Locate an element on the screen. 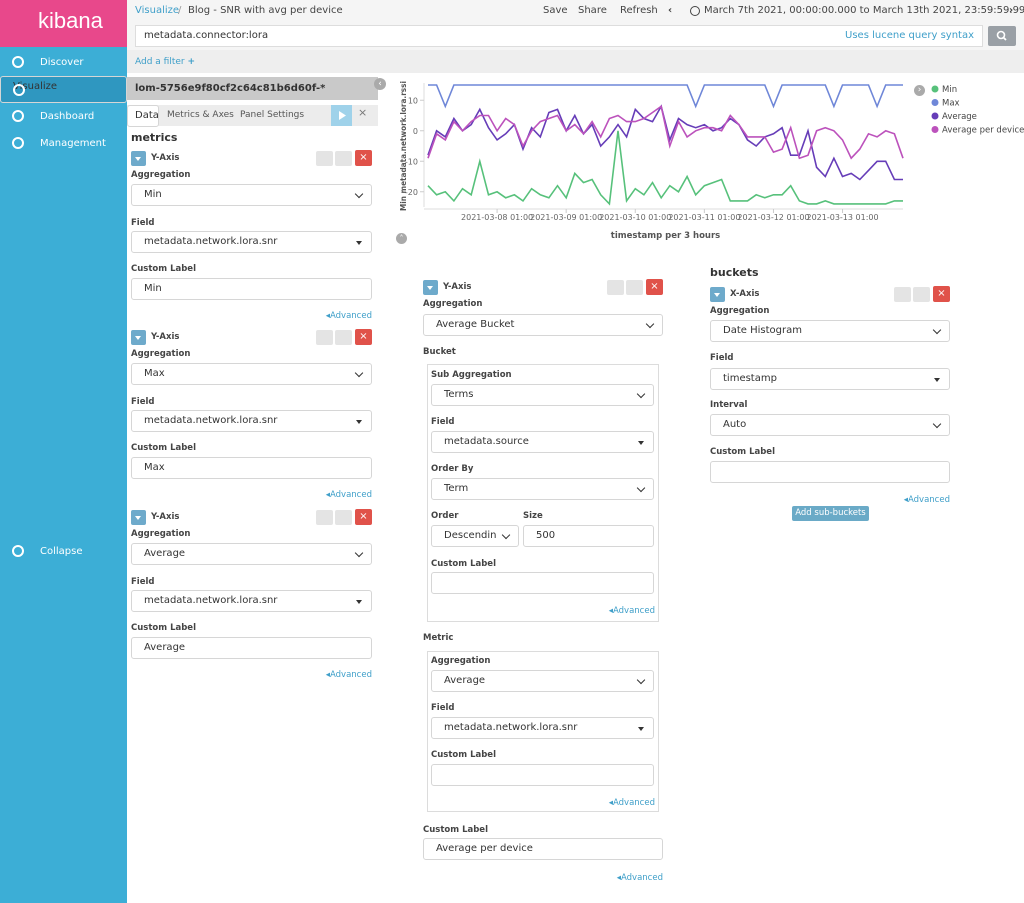 This screenshot has width=1024, height=903. custom-label-input-value: Min is located at coordinates (153, 288).